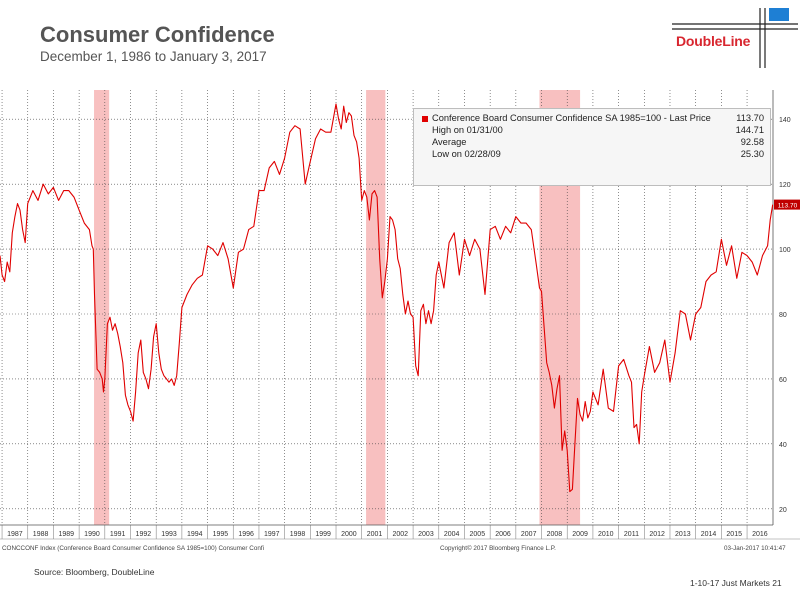  I want to click on legend-value: 144.71, so click(749, 130).